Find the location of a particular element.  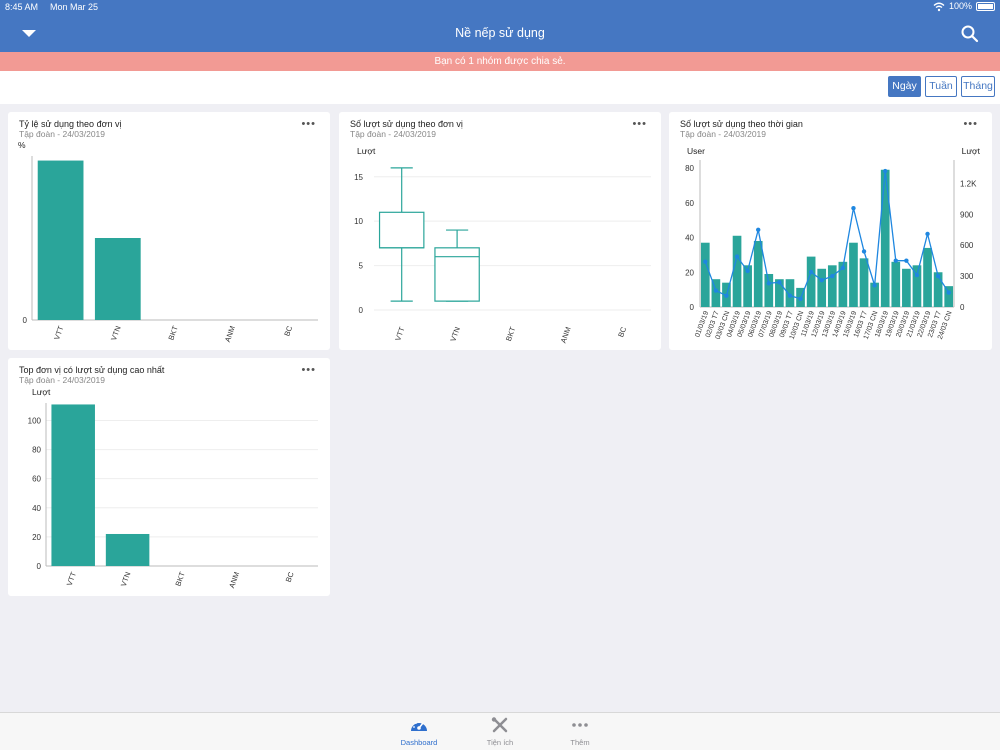

y-tick-label-left: 40 is located at coordinates (689, 238).